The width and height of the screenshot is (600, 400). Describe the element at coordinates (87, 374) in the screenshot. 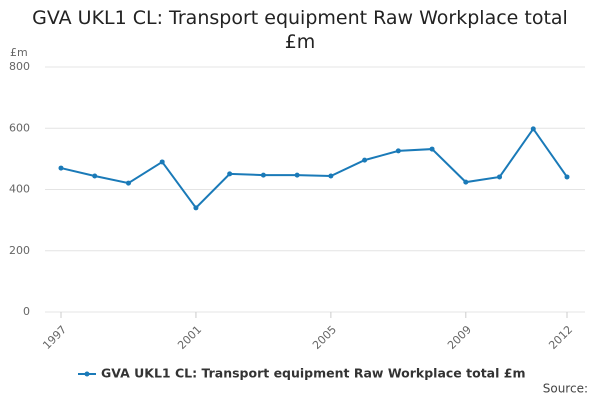

I see `legend-marker` at that location.